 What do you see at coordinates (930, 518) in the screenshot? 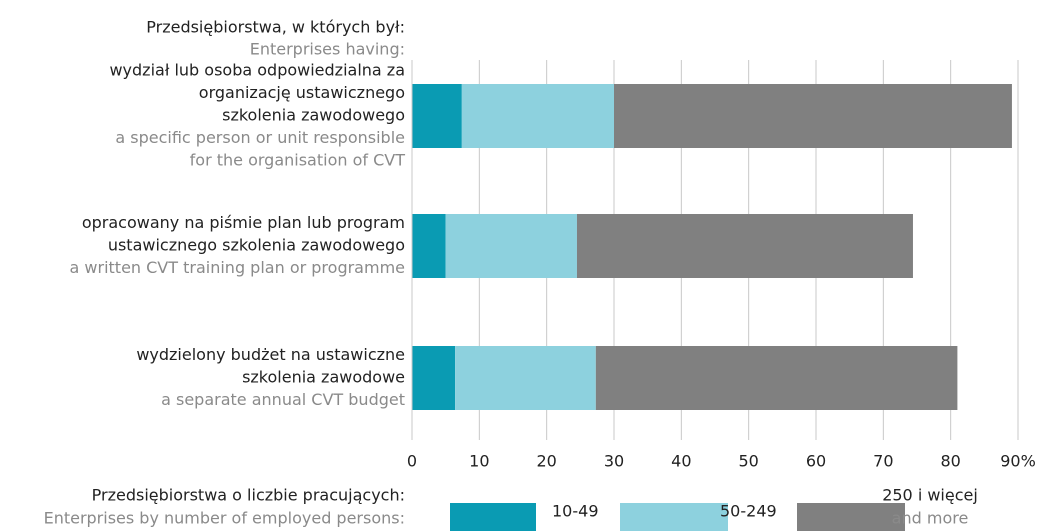
I see `legend-label: and more` at bounding box center [930, 518].